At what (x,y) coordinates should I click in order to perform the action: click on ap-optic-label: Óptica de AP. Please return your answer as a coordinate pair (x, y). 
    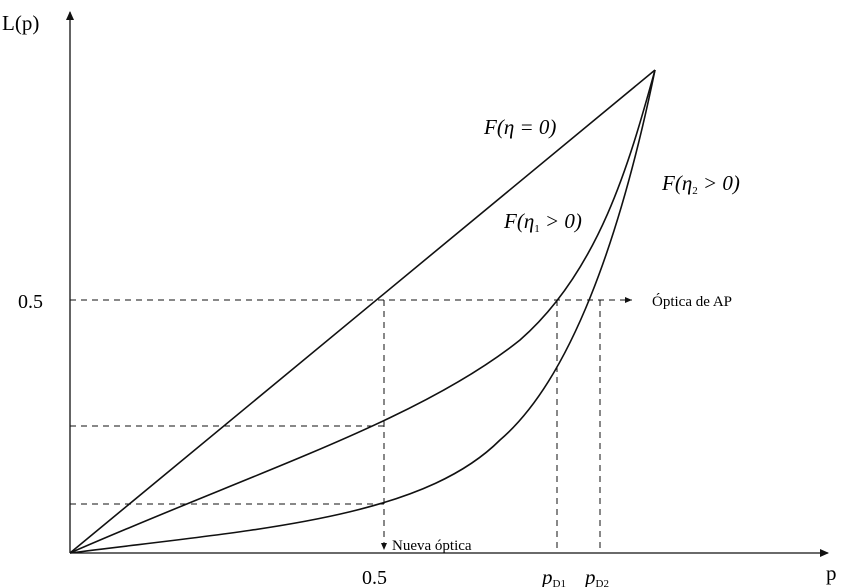
    Looking at the image, I should click on (692, 301).